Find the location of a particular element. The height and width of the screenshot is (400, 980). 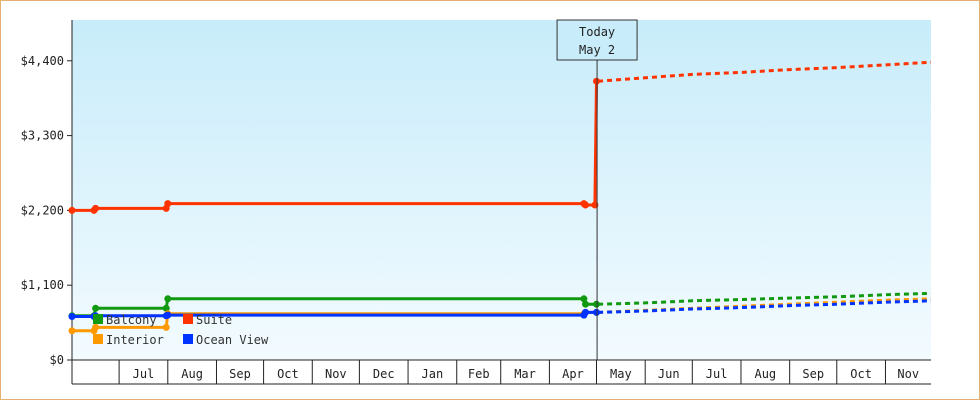

today-label-box is located at coordinates (597, 40).